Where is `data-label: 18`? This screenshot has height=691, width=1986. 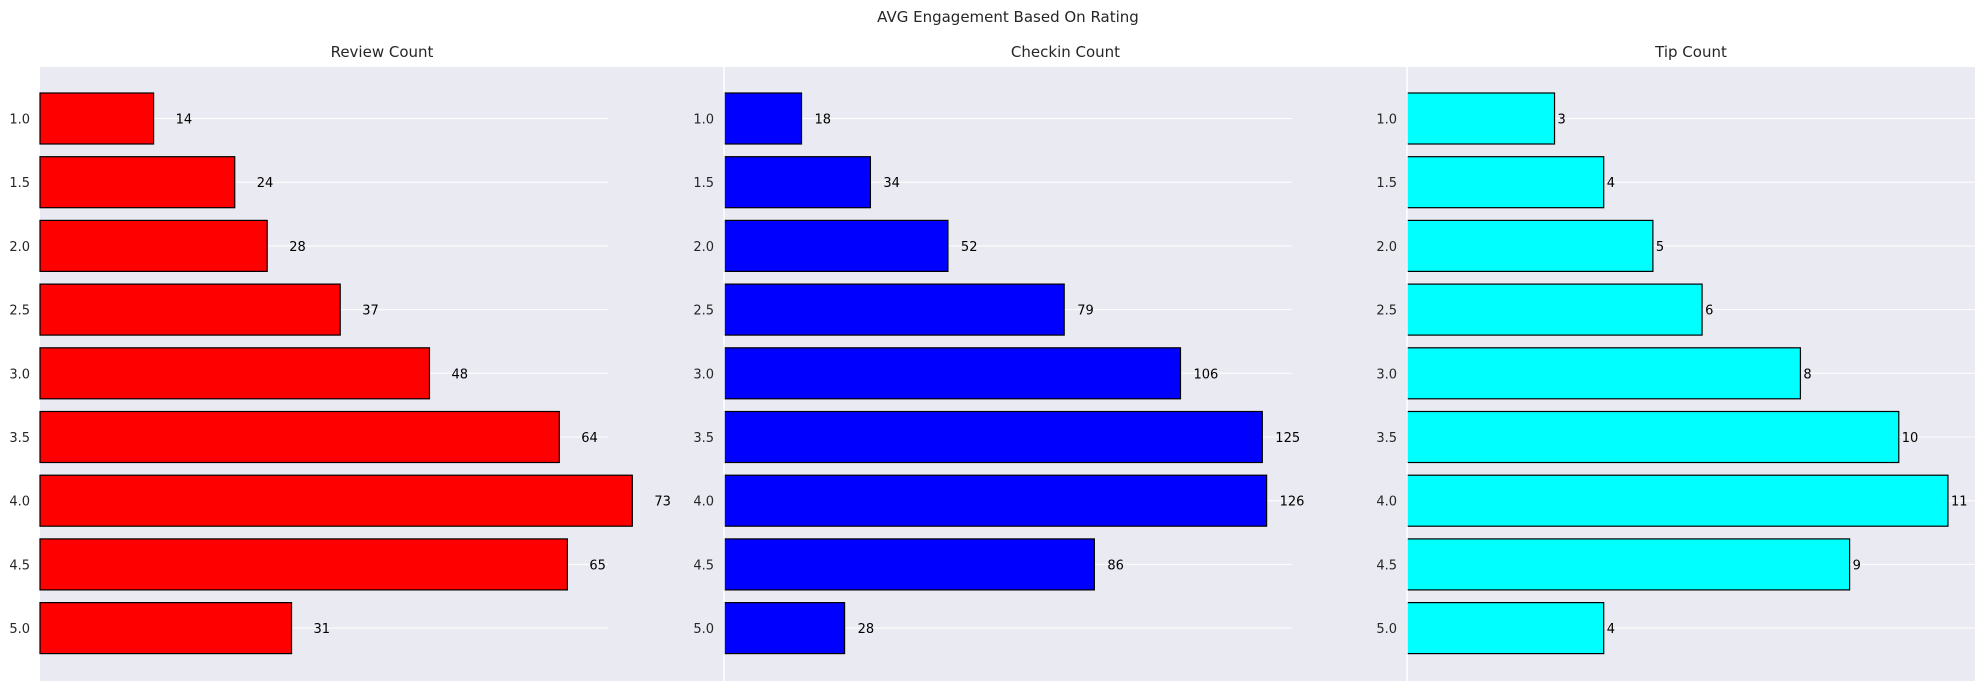 data-label: 18 is located at coordinates (823, 120).